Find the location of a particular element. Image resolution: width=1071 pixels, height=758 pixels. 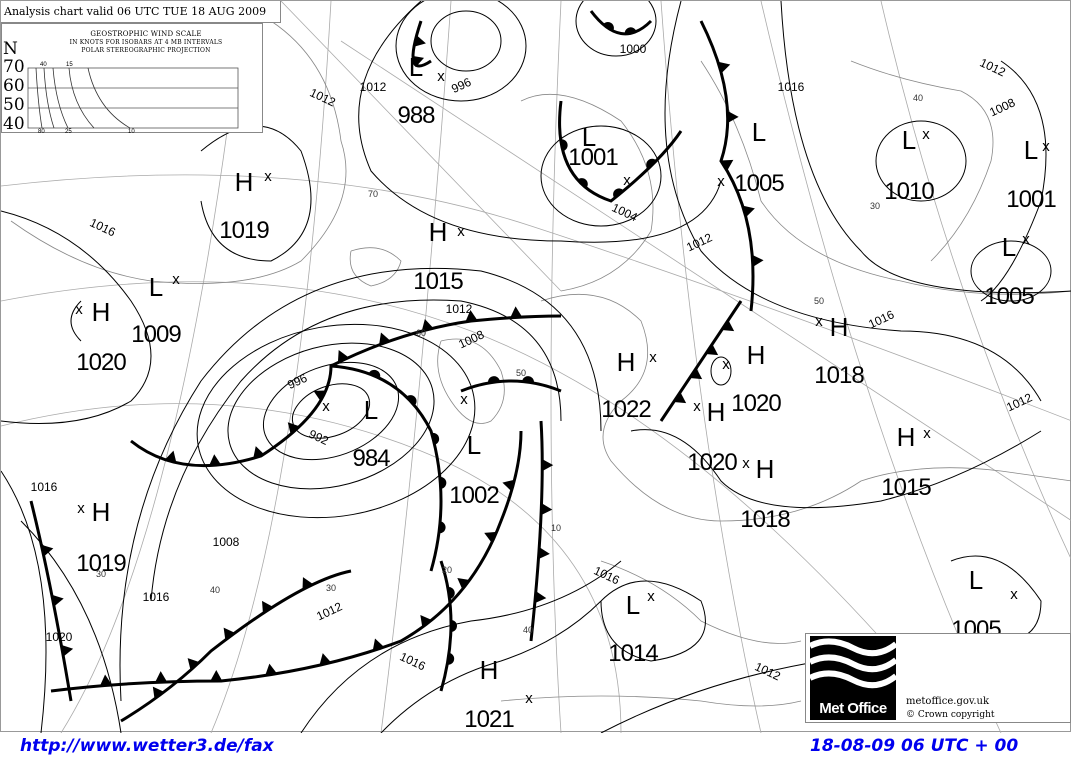

latitude-label: 40 is located at coordinates (918, 98).